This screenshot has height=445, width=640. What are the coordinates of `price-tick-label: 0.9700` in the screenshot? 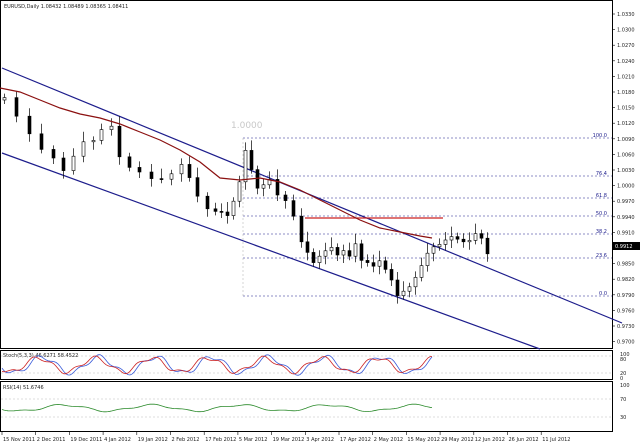 It's located at (626, 343).